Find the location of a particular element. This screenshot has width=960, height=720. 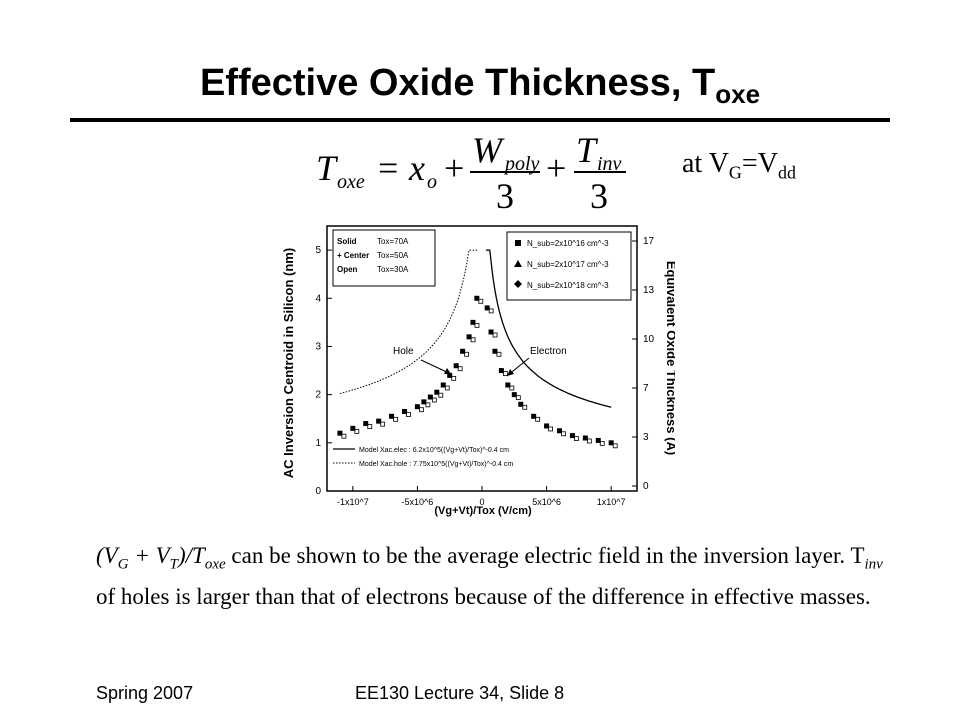

legend-oxide-value-2: Tox=50A is located at coordinates (393, 255).